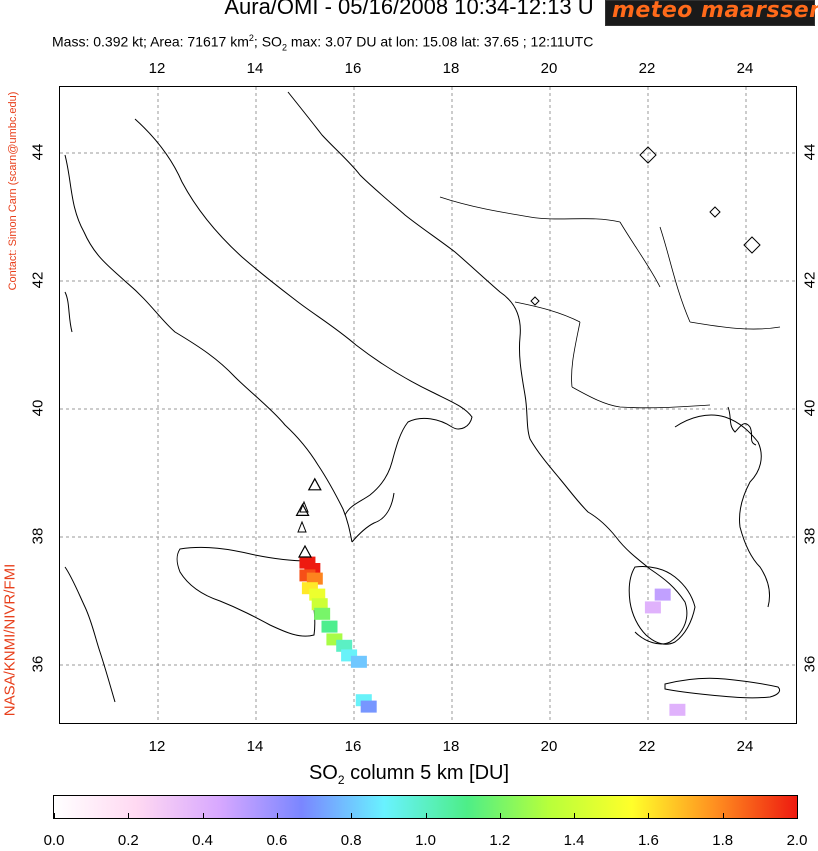 This screenshot has height=851, width=818. What do you see at coordinates (745, 746) in the screenshot?
I see `lon-tick-bottom-24: 24` at bounding box center [745, 746].